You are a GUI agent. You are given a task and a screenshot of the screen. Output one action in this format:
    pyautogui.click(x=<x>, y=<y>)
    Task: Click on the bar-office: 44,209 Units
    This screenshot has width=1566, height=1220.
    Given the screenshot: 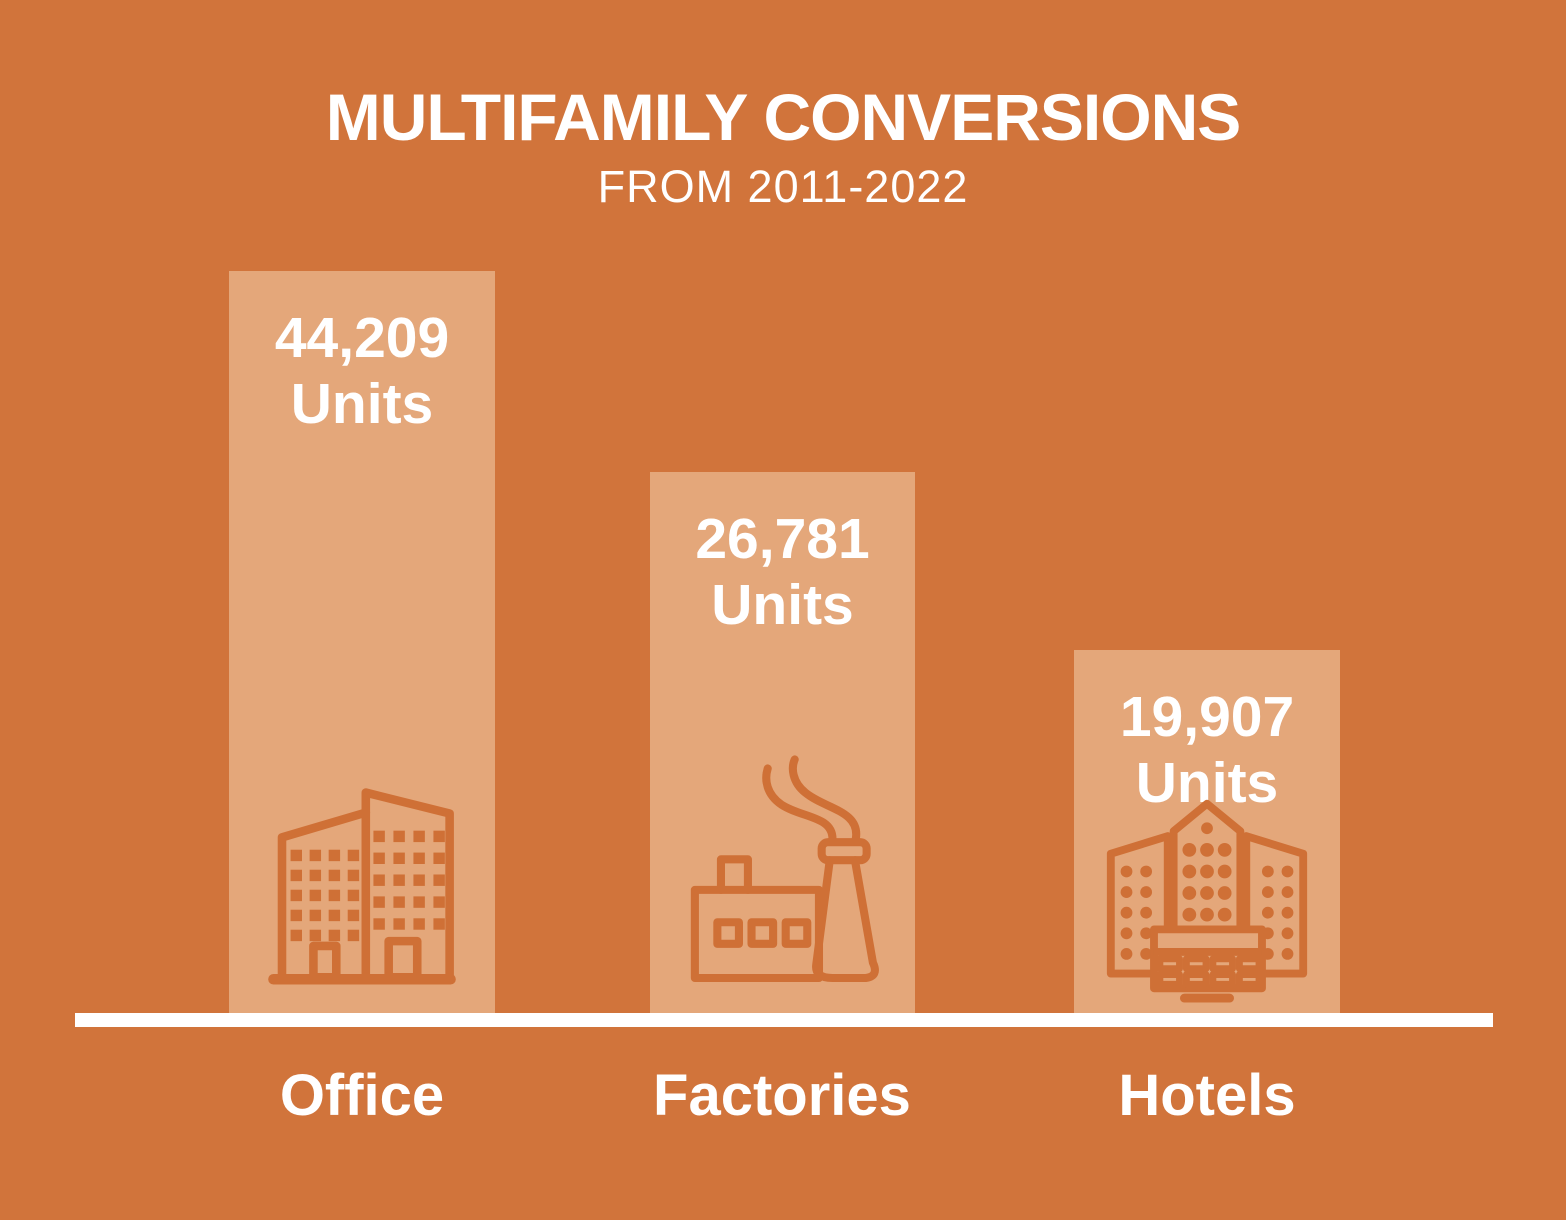 What is the action you would take?
    pyautogui.click(x=362, y=642)
    